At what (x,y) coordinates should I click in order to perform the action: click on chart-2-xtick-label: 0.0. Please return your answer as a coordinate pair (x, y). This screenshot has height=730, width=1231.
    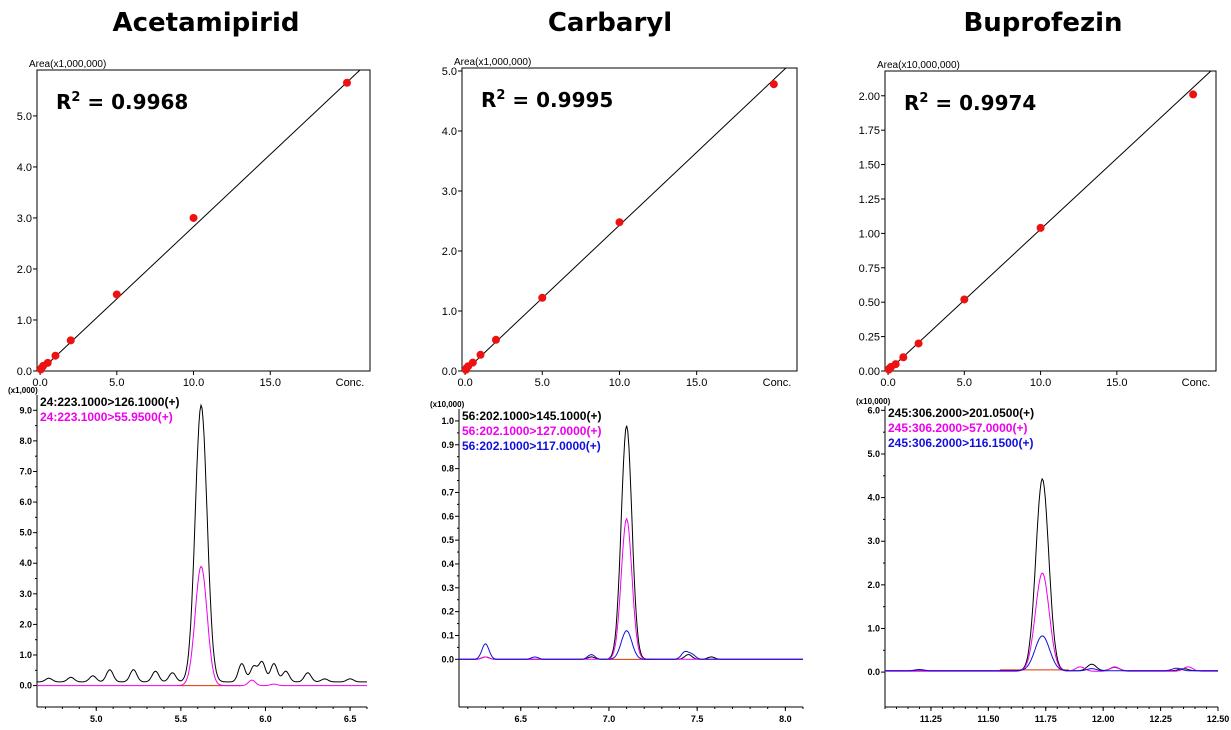
    Looking at the image, I should click on (464, 383).